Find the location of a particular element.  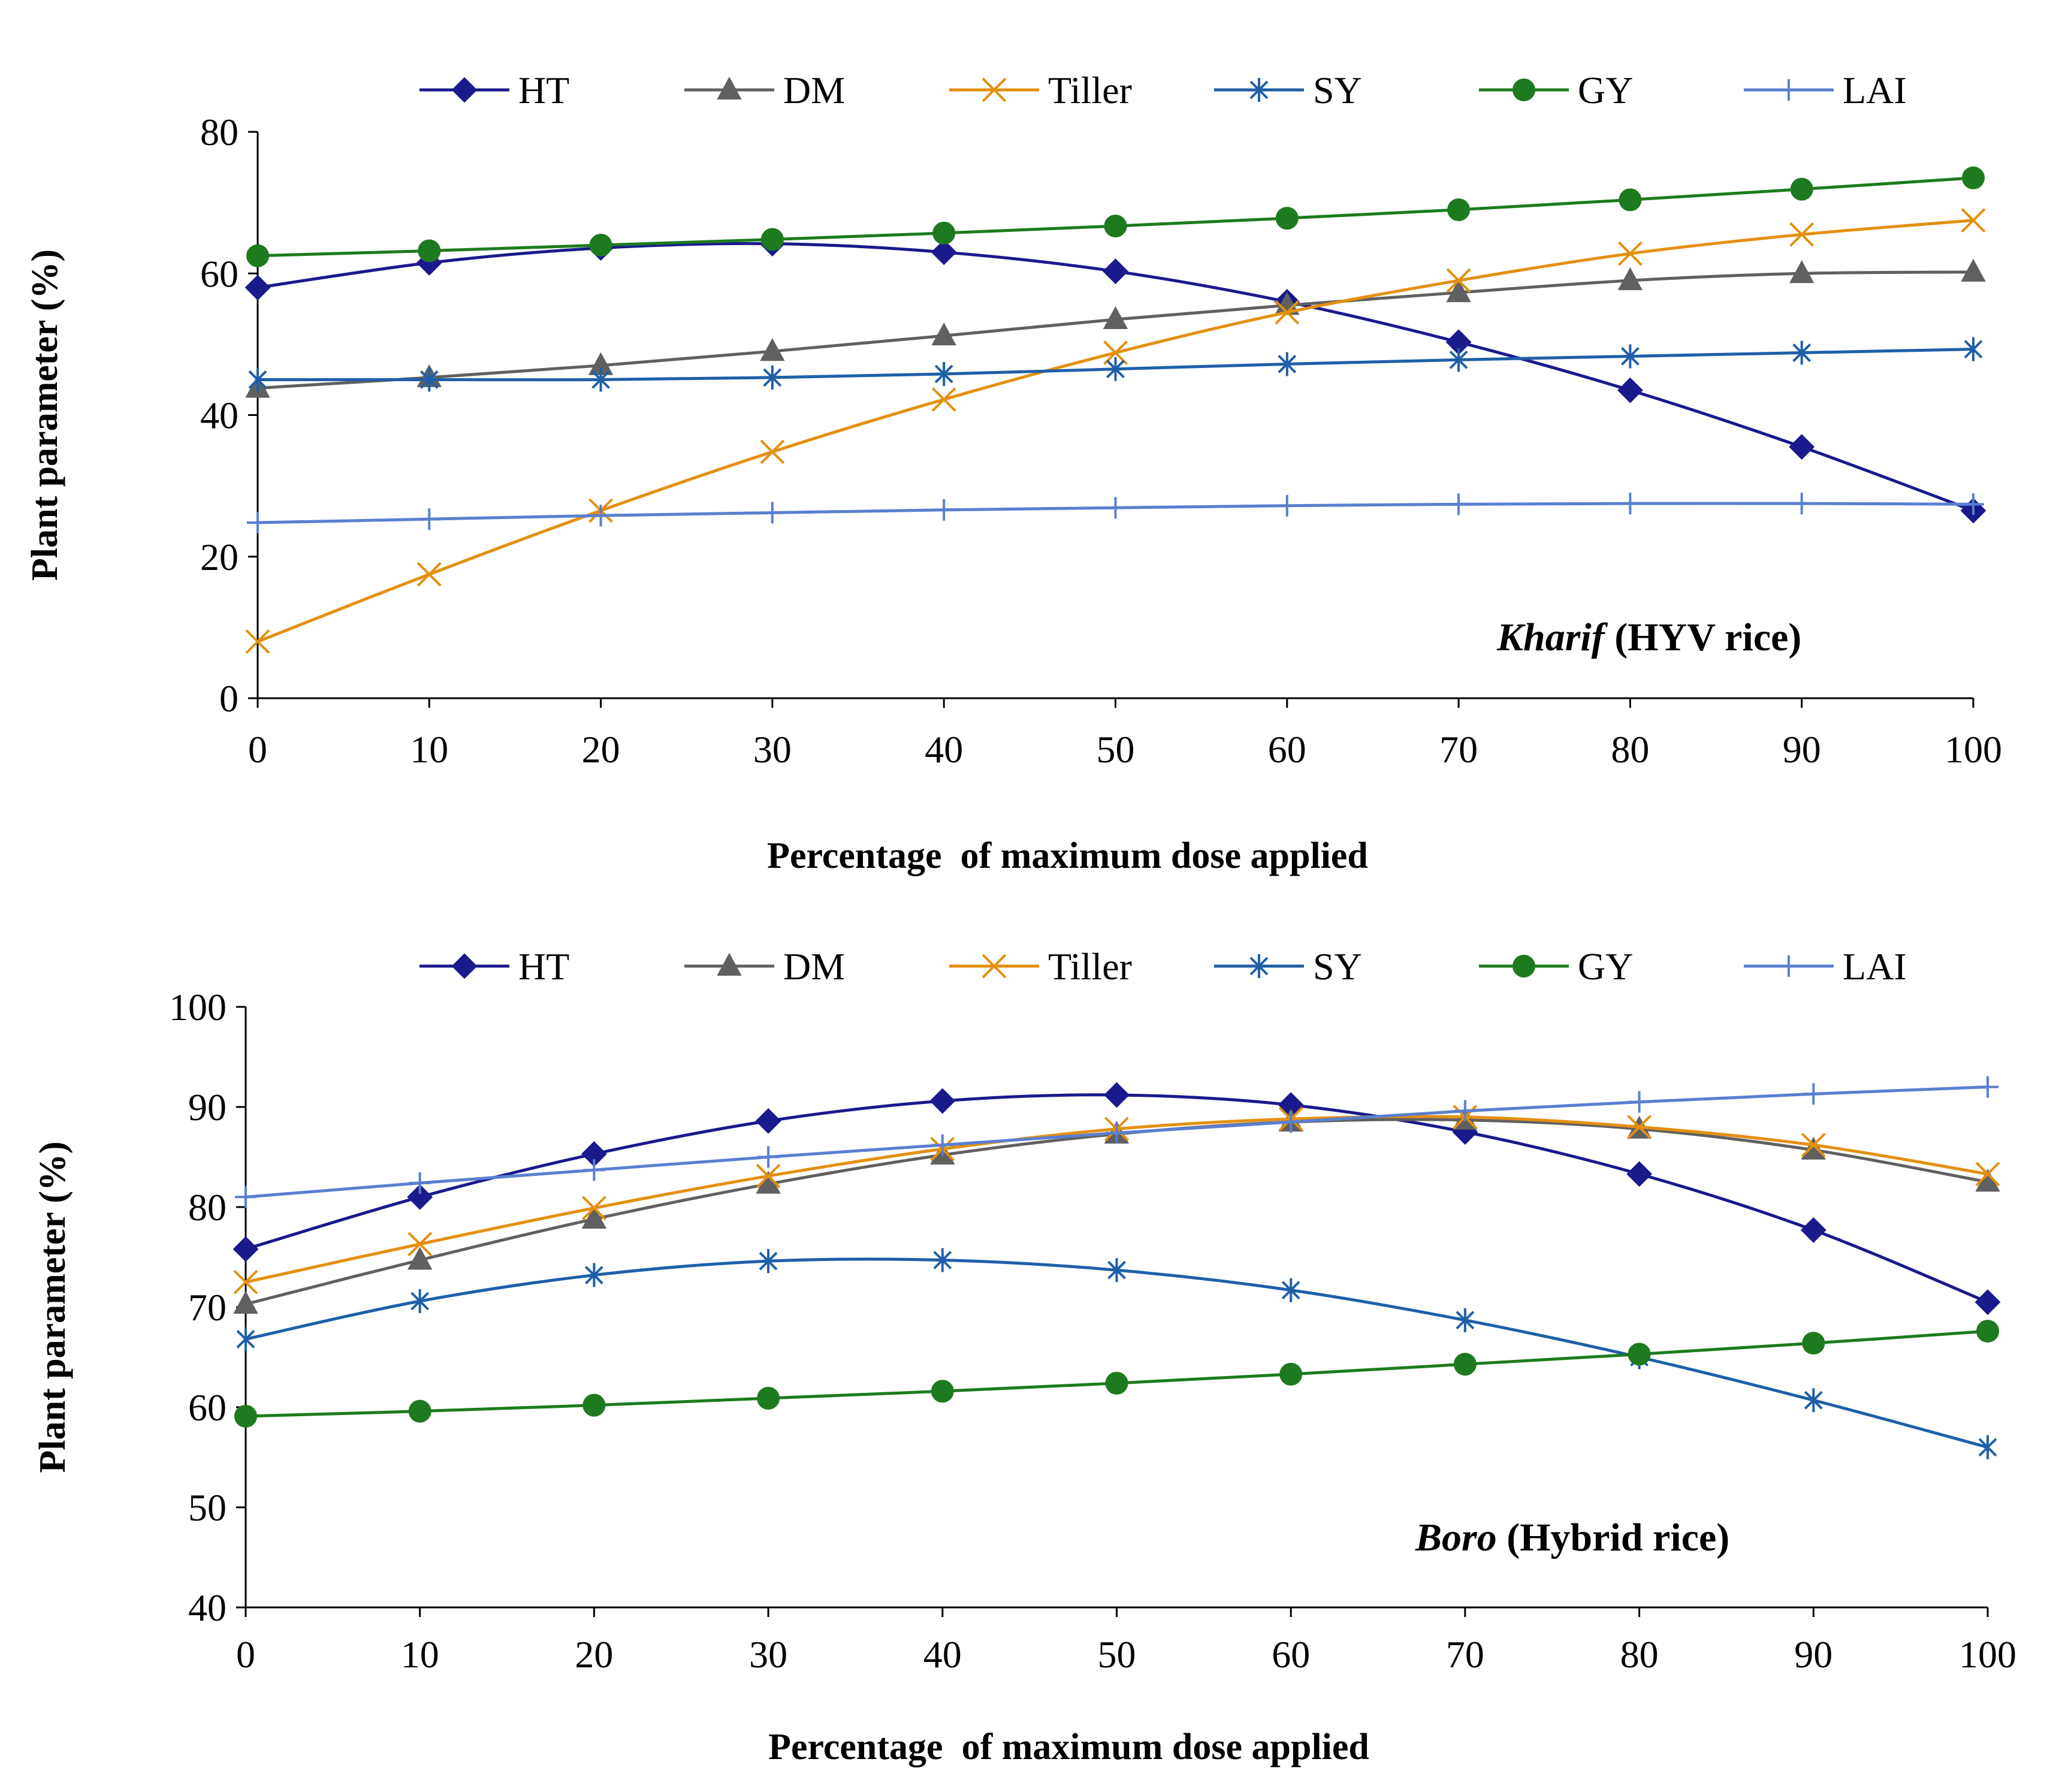

legend-label: HT is located at coordinates (543, 966).